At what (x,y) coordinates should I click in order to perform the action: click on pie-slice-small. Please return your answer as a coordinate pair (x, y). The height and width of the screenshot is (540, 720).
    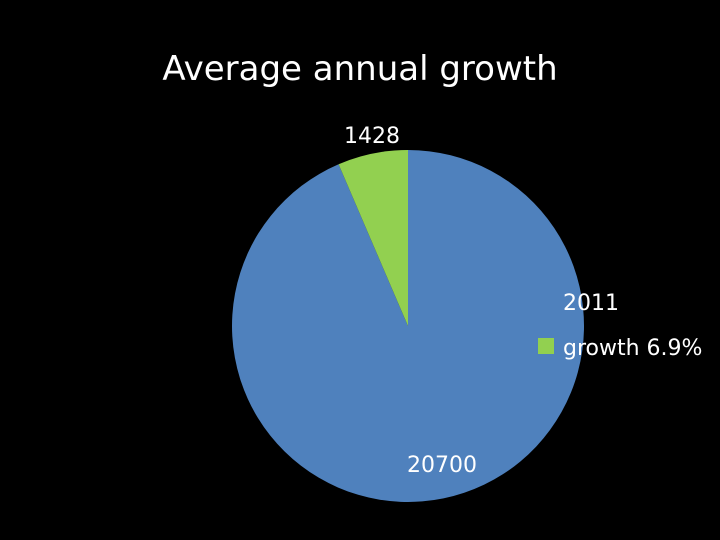
    Looking at the image, I should click on (373, 238).